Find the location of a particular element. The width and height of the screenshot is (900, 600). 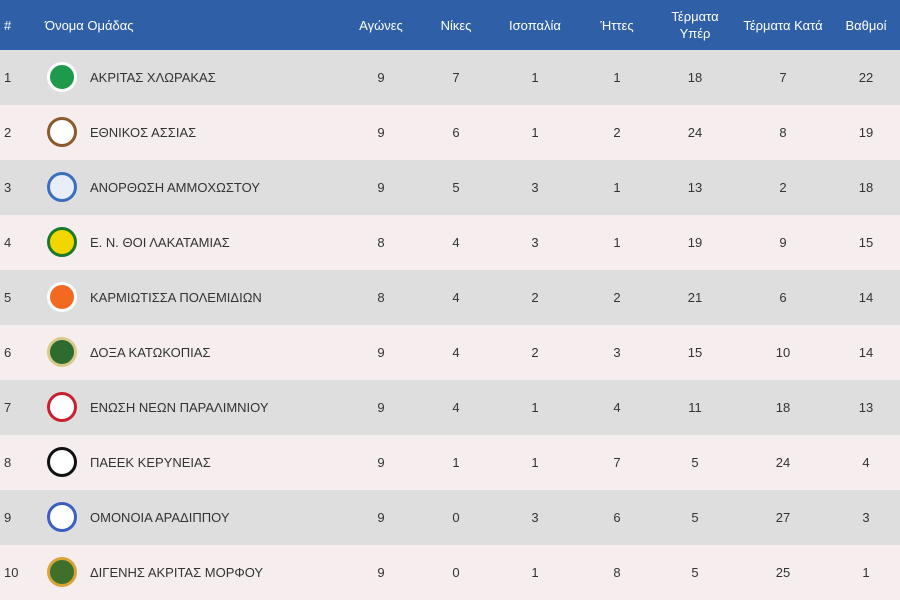

column-header: Ισοπαλία is located at coordinates (535, 25).